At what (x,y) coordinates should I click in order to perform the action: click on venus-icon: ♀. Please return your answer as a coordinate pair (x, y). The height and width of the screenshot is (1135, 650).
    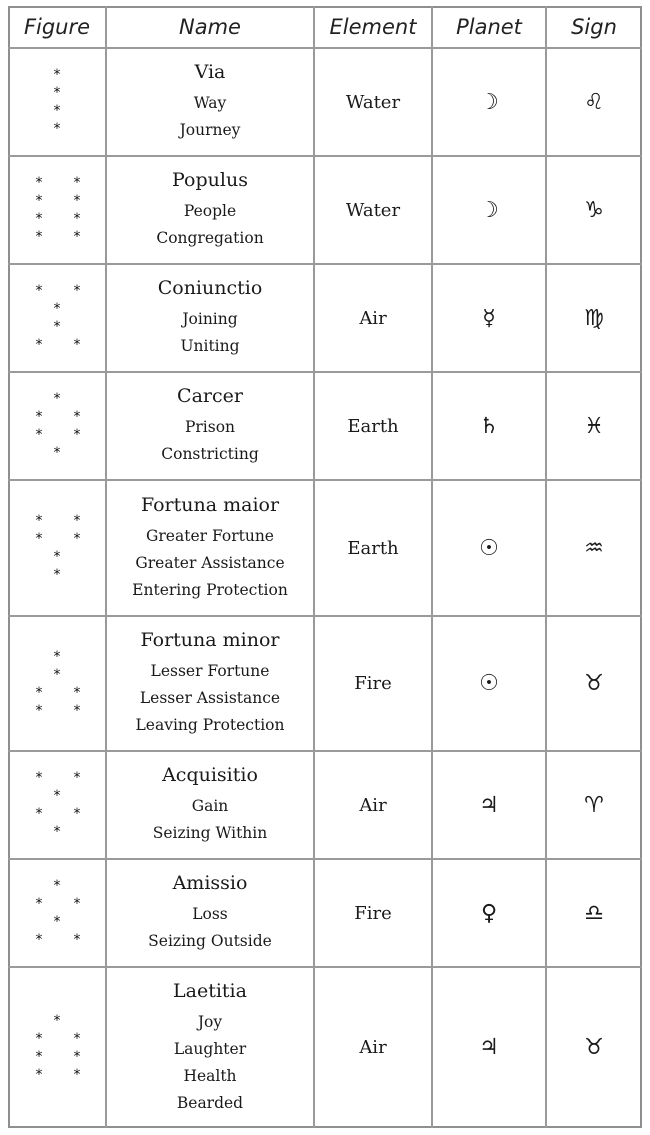
    Looking at the image, I should click on (489, 913).